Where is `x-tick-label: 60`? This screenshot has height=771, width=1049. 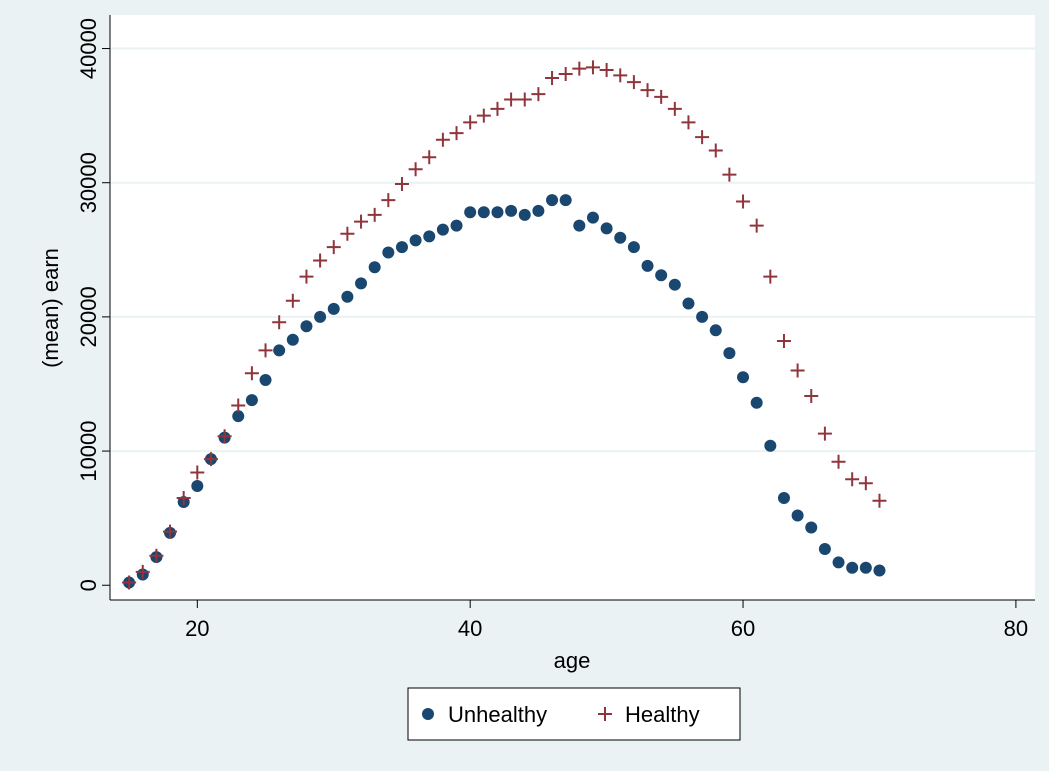 x-tick-label: 60 is located at coordinates (743, 628).